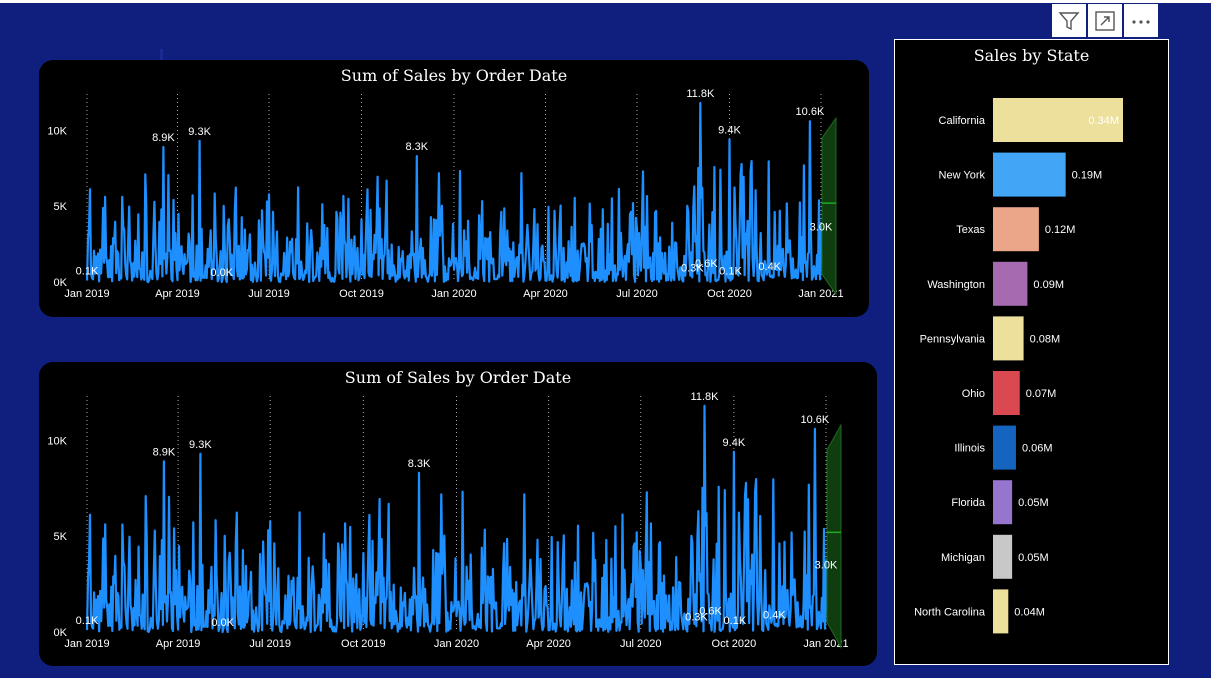 The height and width of the screenshot is (678, 1211). I want to click on state-label: New York, so click(962, 176).